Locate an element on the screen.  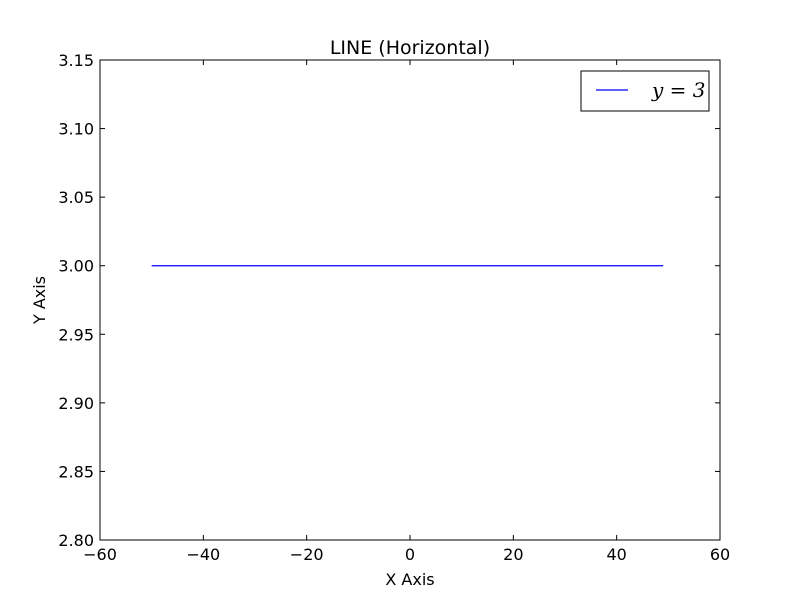
y-tick-label: 2.90 is located at coordinates (76, 403).